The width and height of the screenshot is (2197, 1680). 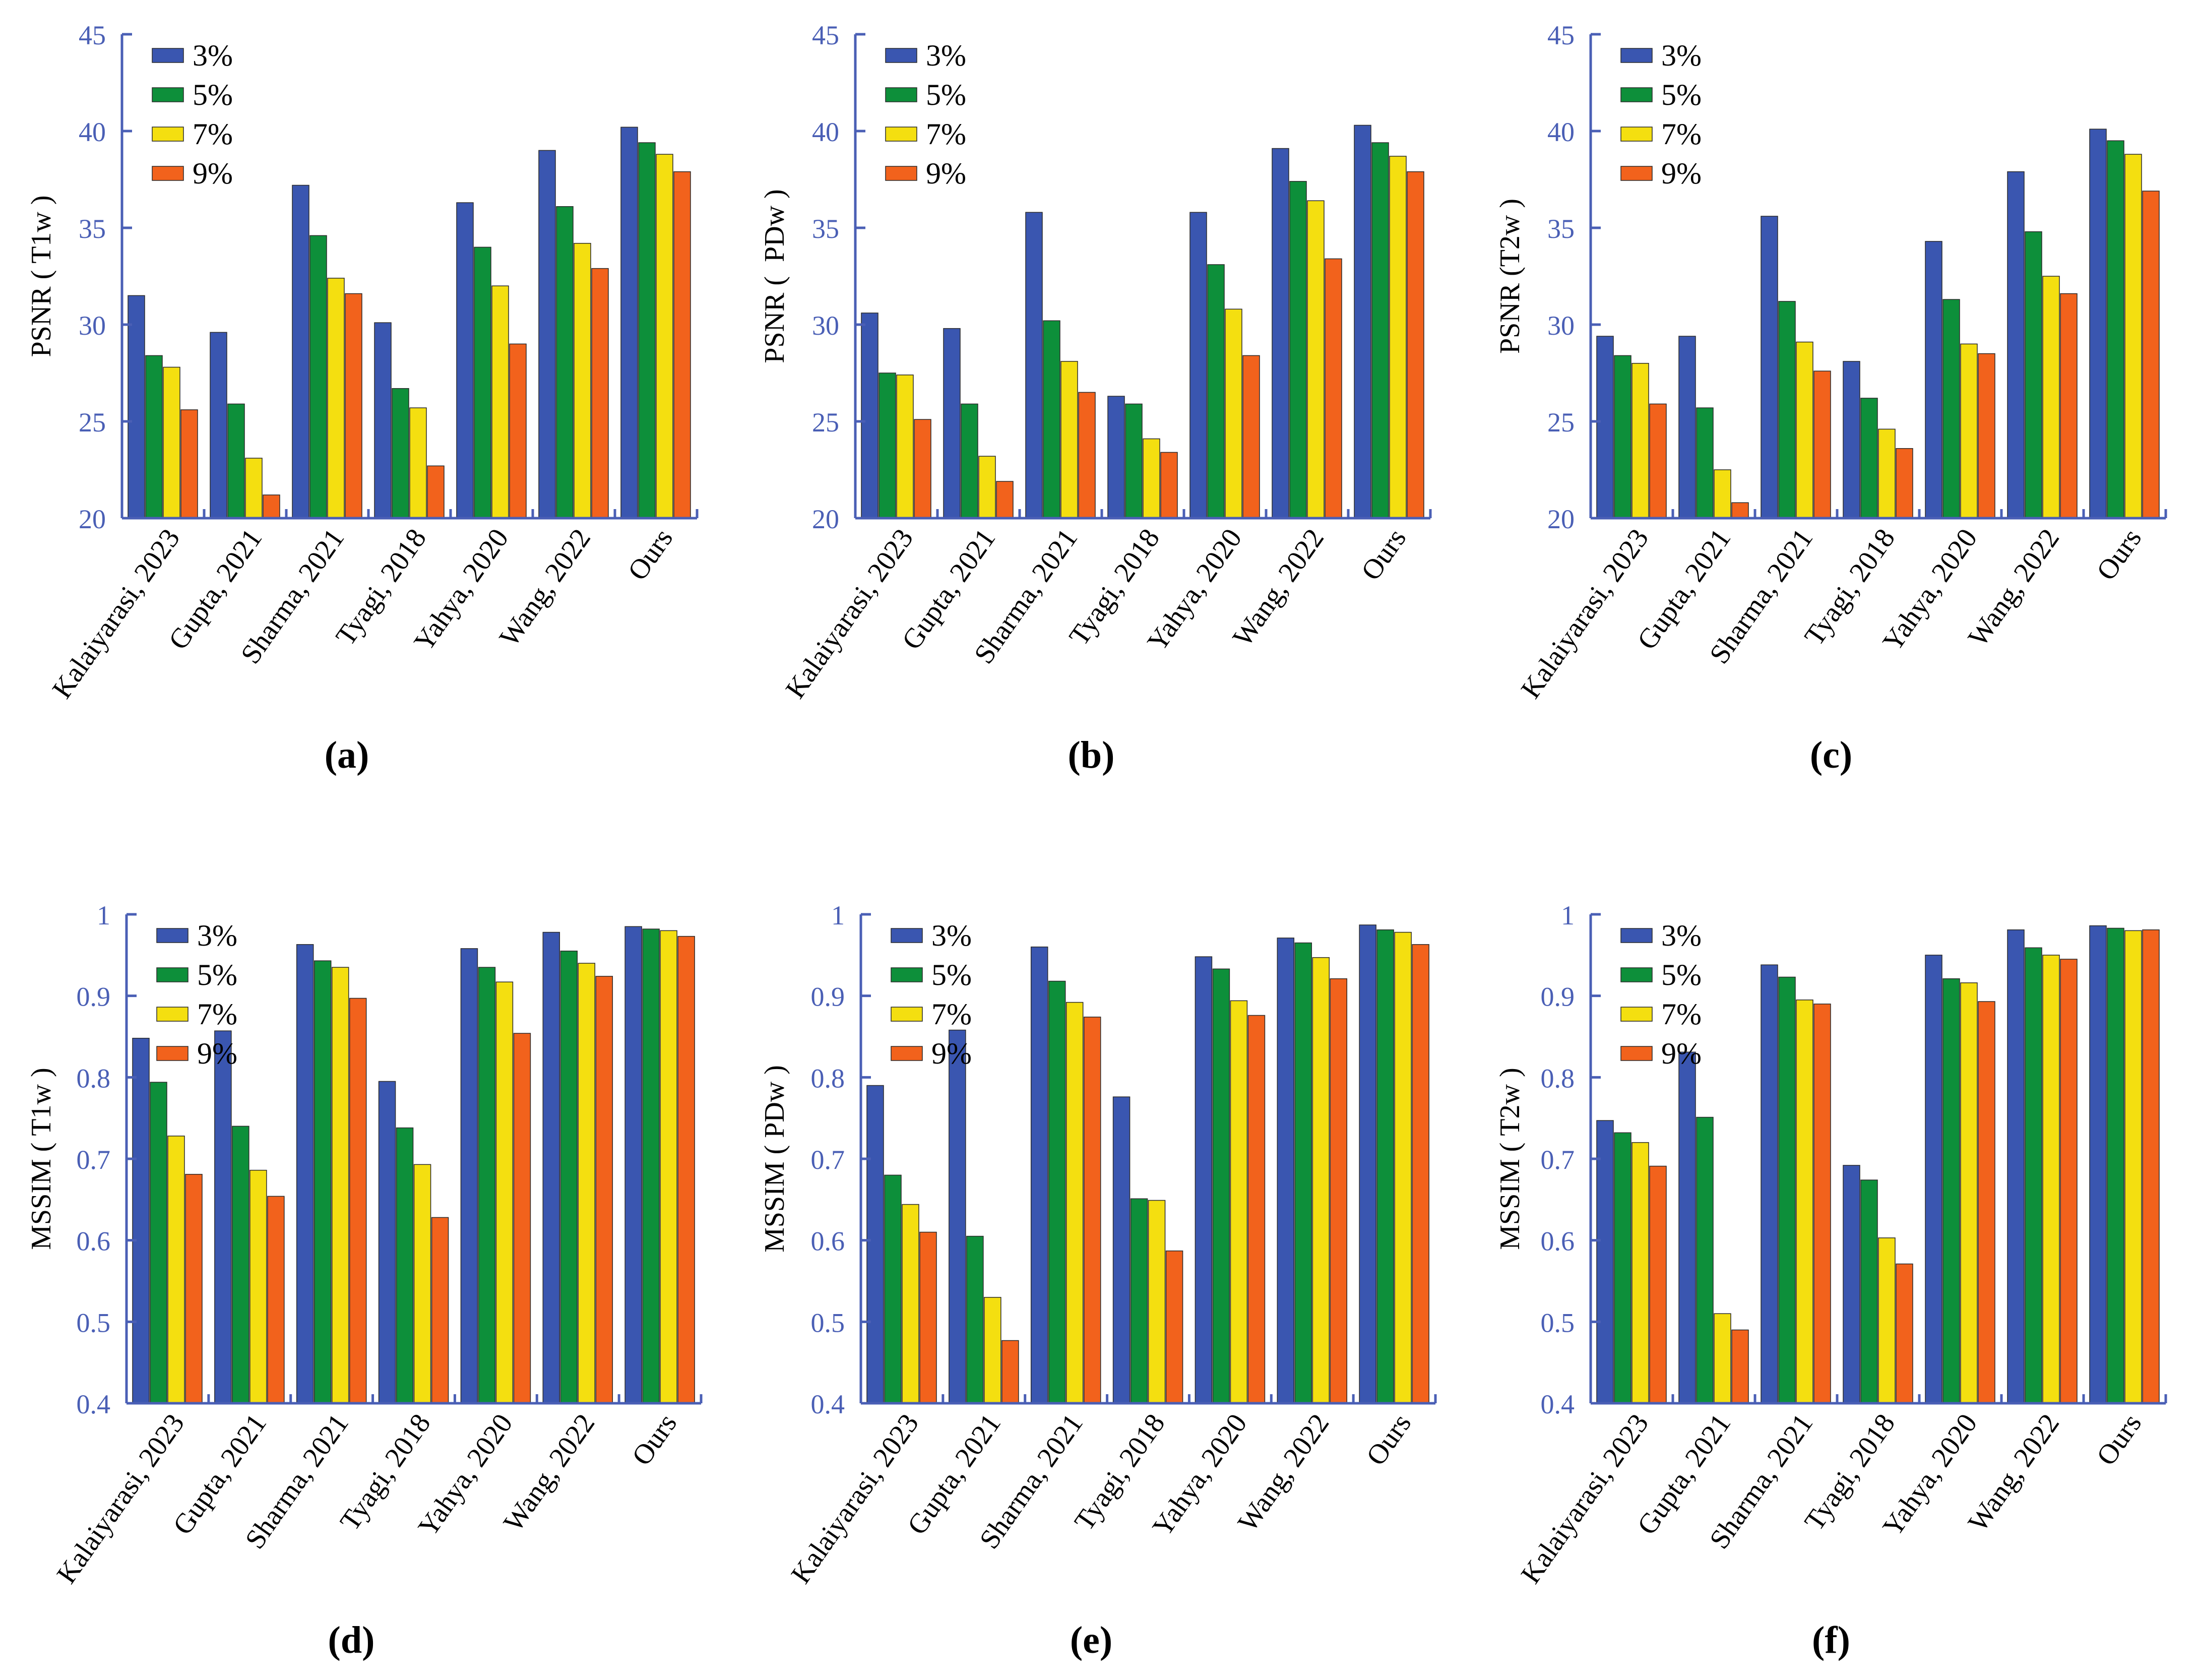 I want to click on y-axis-title-c: PSNR (T2w ), so click(x=1510, y=276).